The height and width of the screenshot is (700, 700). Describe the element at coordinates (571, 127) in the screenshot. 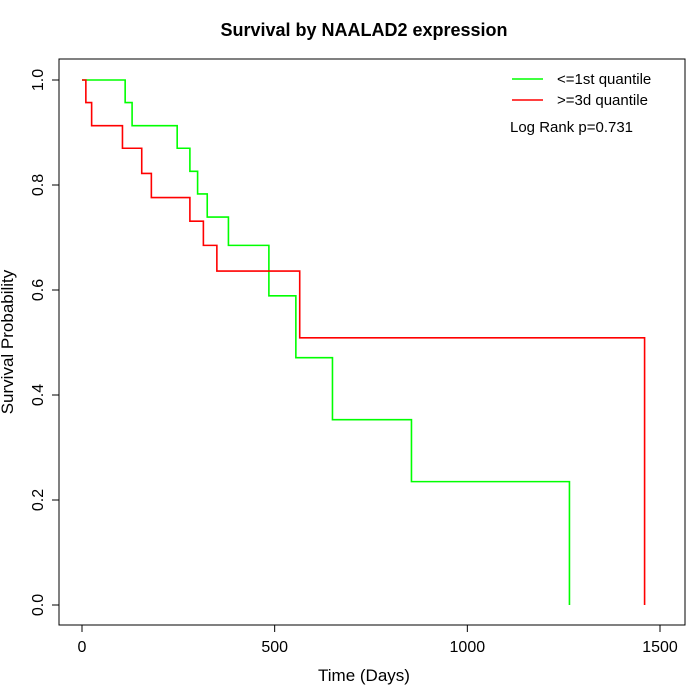

I see `log-rank-annotation: Log Rank p=0.731` at that location.